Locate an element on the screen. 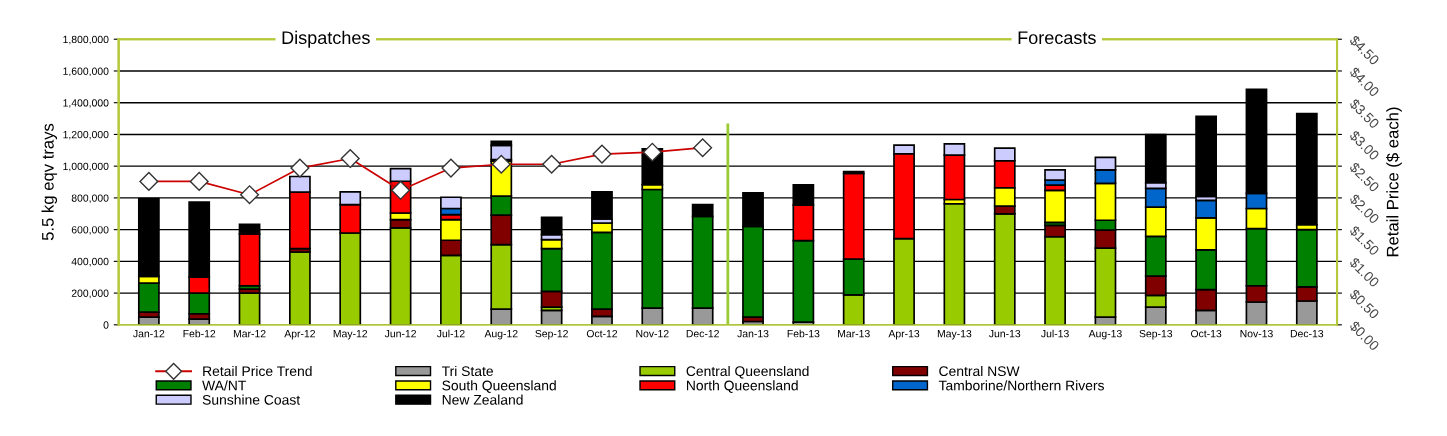  y-tick-label: 1,400,000 is located at coordinates (86, 103).